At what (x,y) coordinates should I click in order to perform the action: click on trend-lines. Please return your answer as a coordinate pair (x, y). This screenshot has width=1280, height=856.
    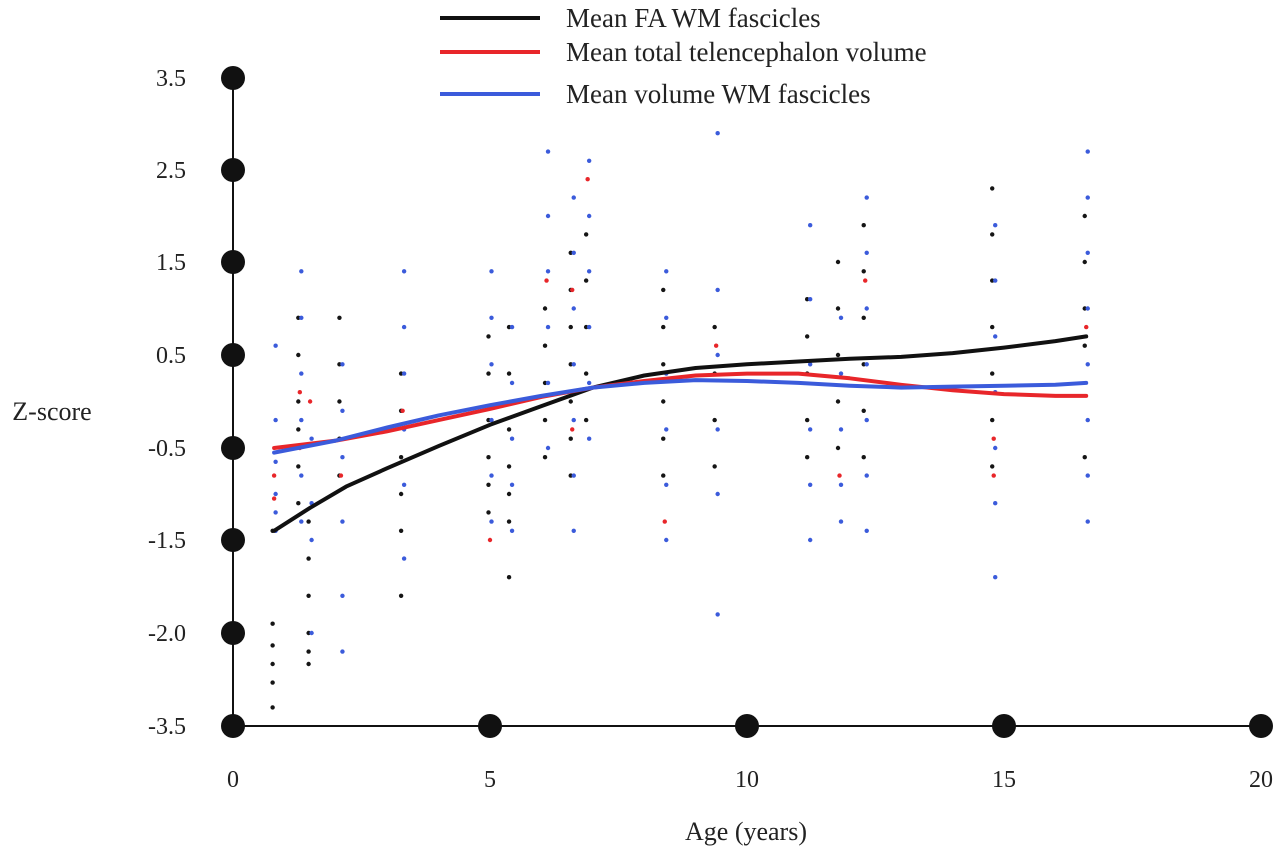
    Looking at the image, I should click on (680, 433).